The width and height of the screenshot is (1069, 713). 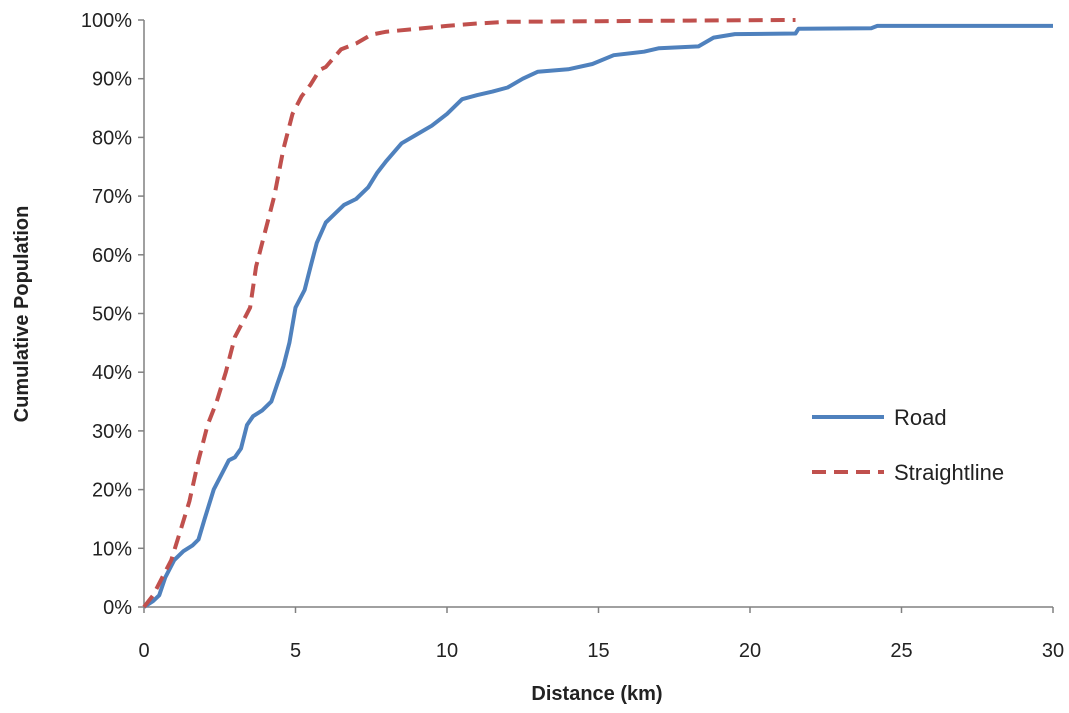 I want to click on y-tick-label: 60%, so click(x=112, y=256).